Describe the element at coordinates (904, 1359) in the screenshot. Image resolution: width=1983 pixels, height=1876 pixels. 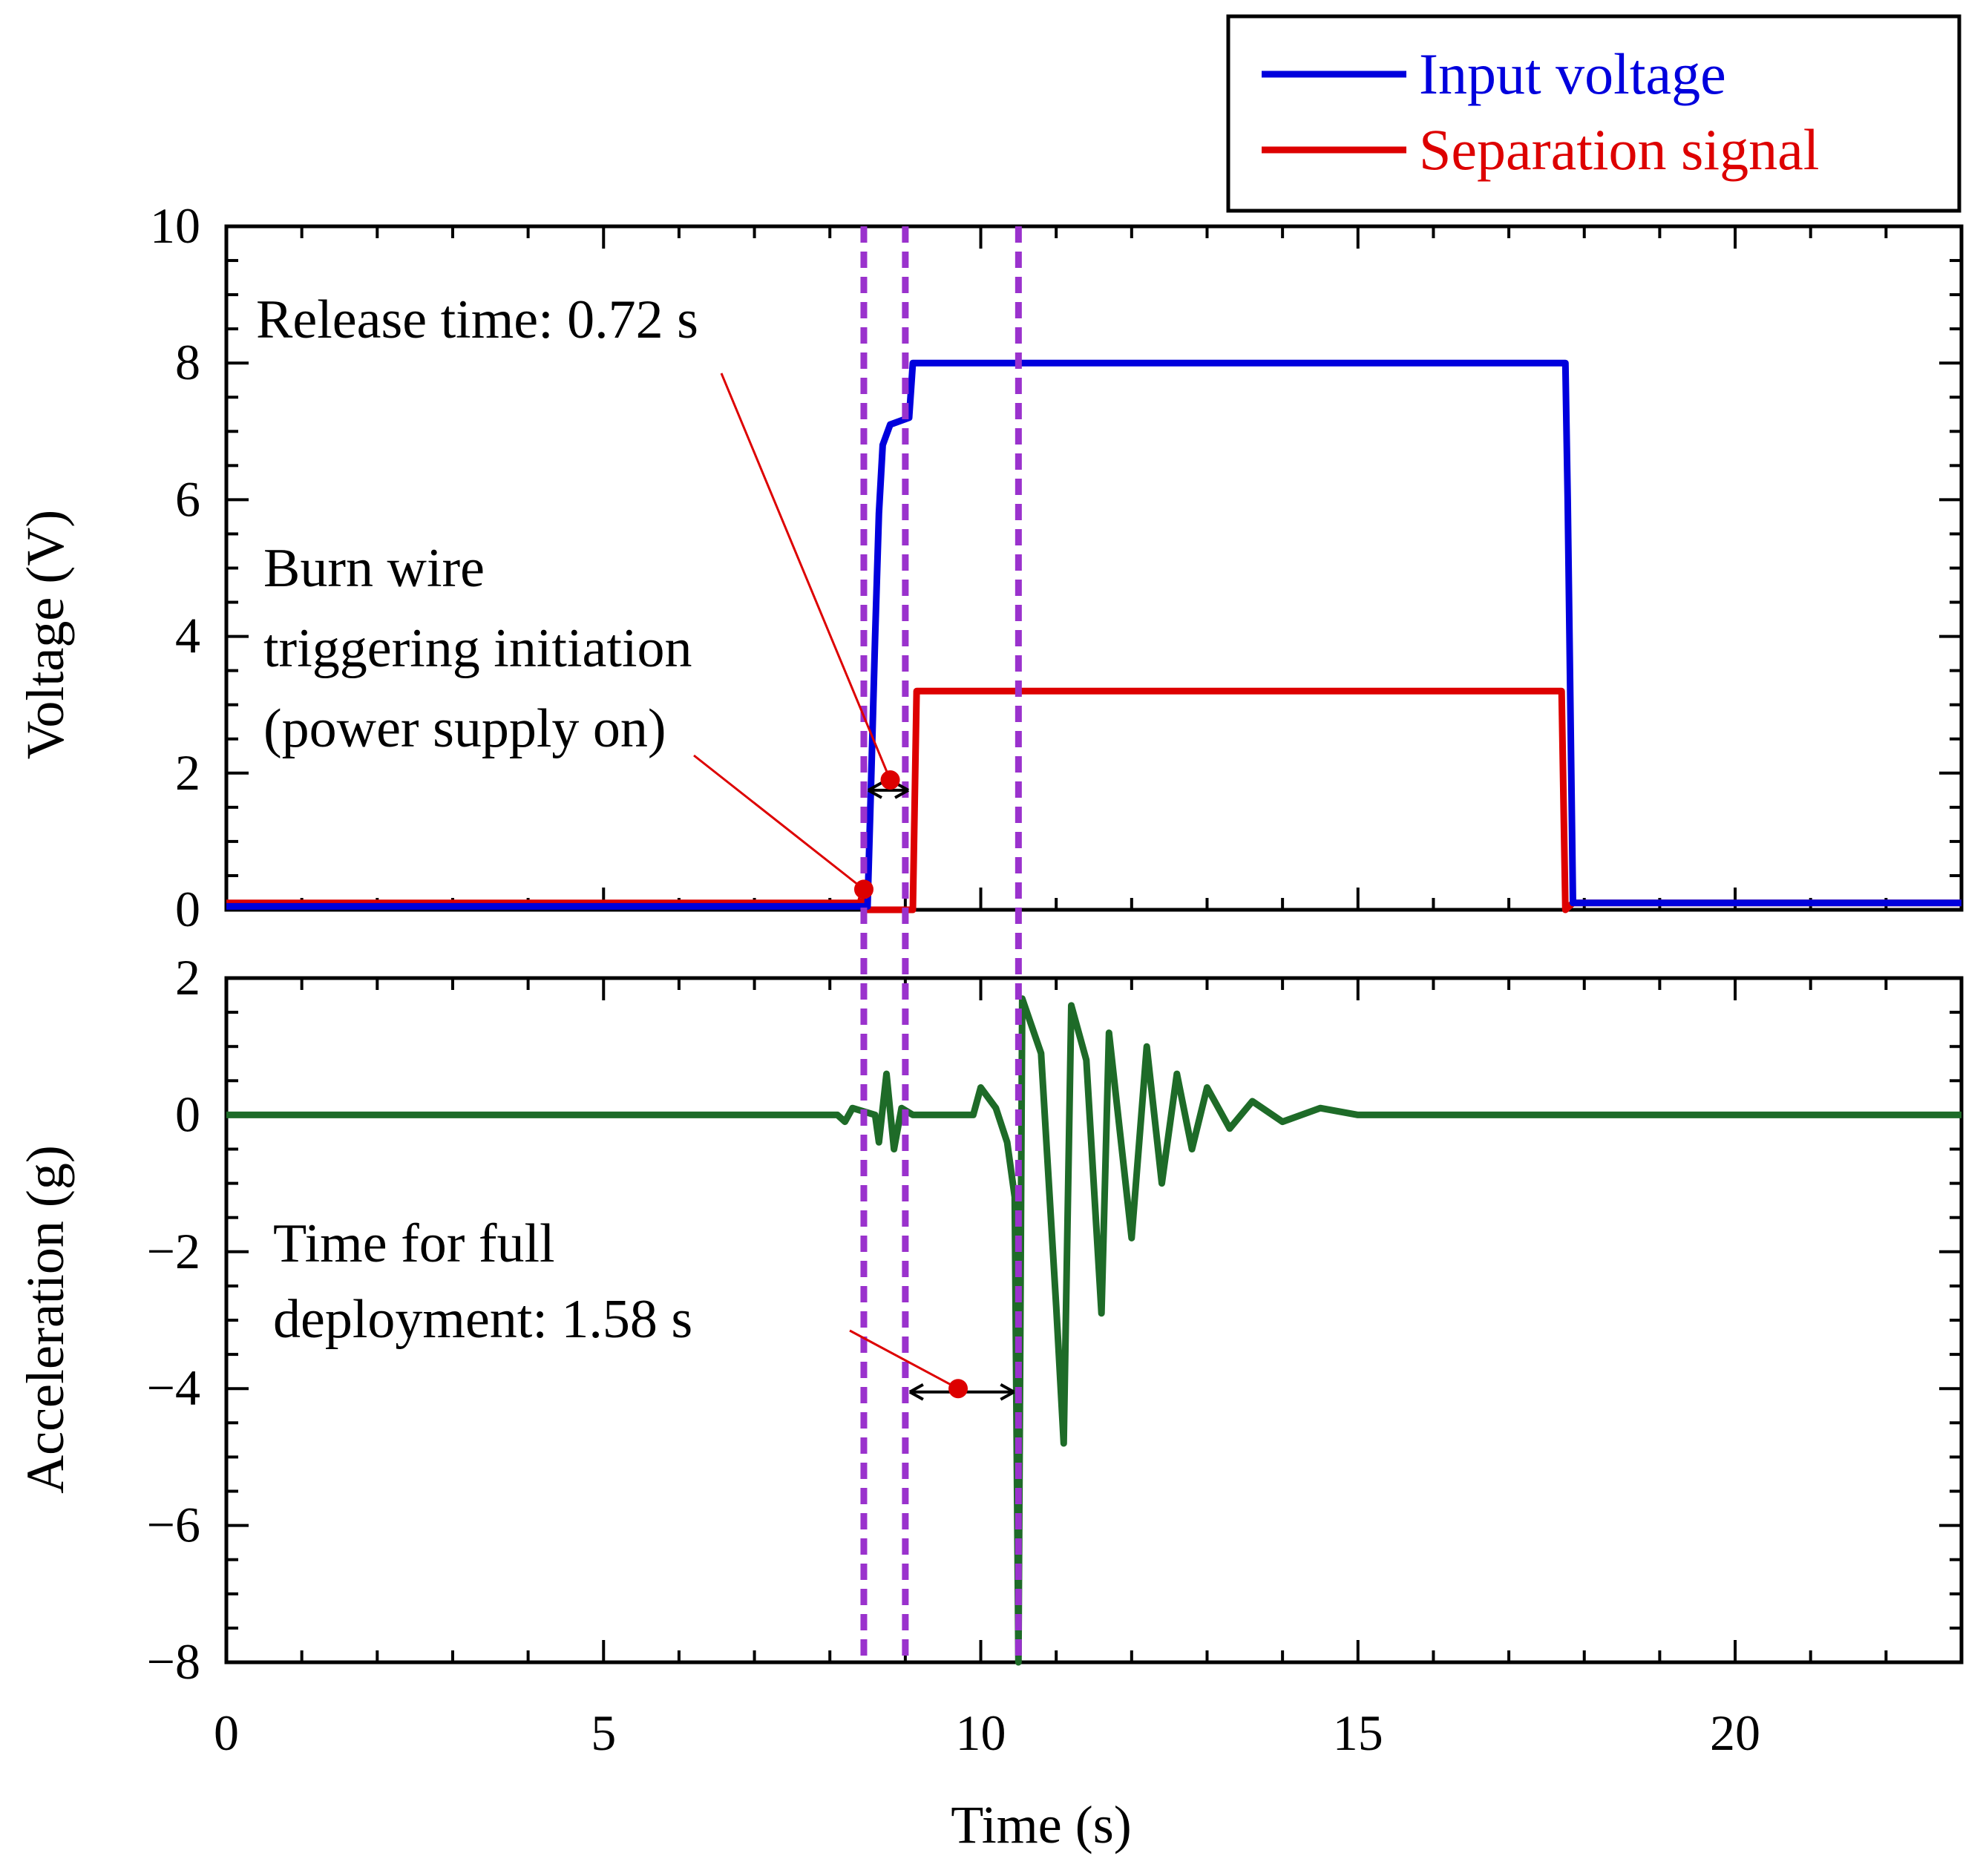
I see `deployment-time-leader` at that location.